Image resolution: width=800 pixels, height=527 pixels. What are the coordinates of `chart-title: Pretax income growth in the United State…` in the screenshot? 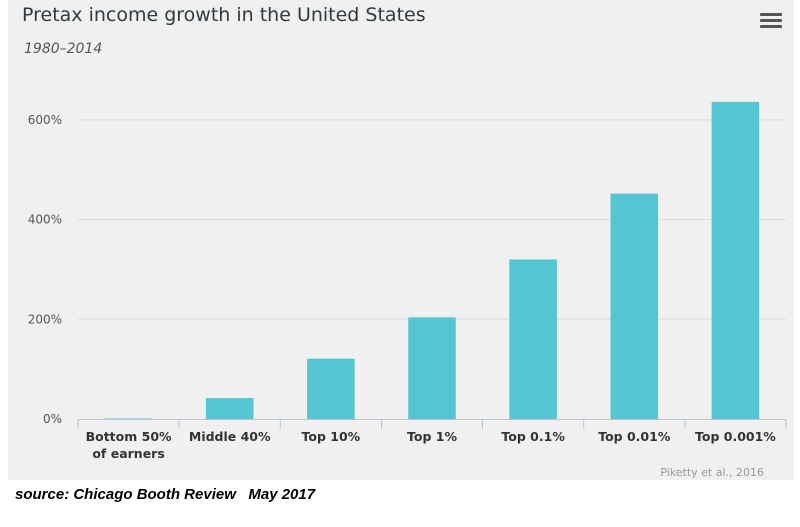 It's located at (224, 15).